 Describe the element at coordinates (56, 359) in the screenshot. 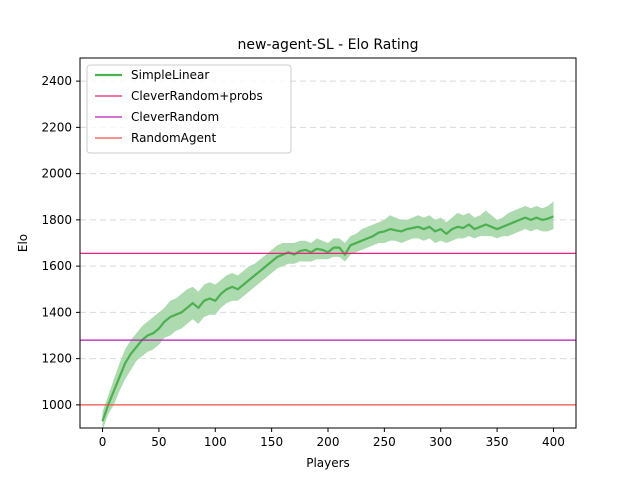

I see `y-tick-label: 1200` at that location.